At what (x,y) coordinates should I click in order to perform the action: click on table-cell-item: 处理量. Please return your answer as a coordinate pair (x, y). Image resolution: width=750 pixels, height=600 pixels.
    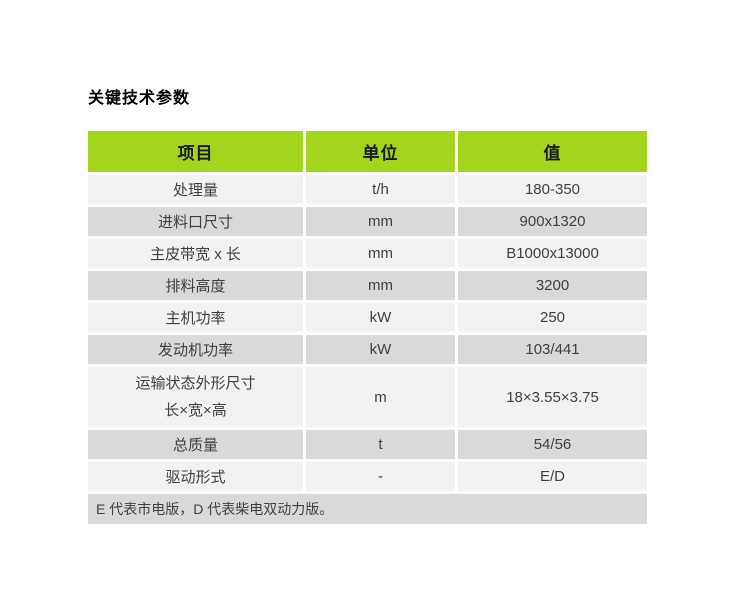
    Looking at the image, I should click on (195, 189).